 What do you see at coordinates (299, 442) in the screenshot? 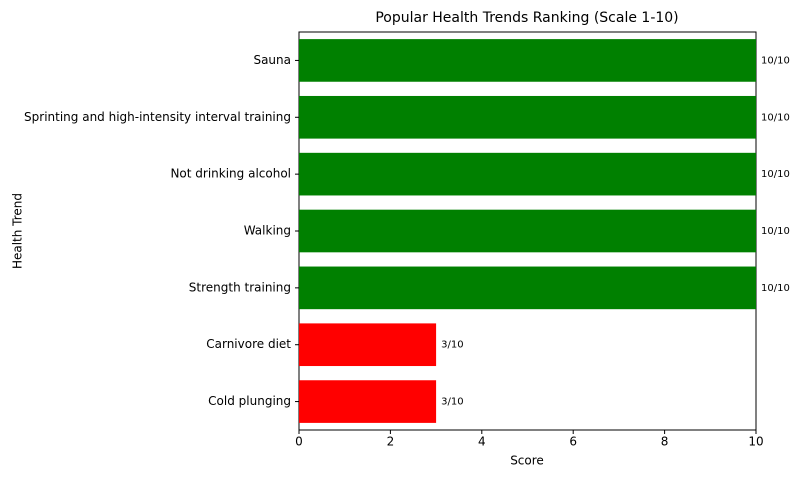
I see `x-tick-label: 0` at bounding box center [299, 442].